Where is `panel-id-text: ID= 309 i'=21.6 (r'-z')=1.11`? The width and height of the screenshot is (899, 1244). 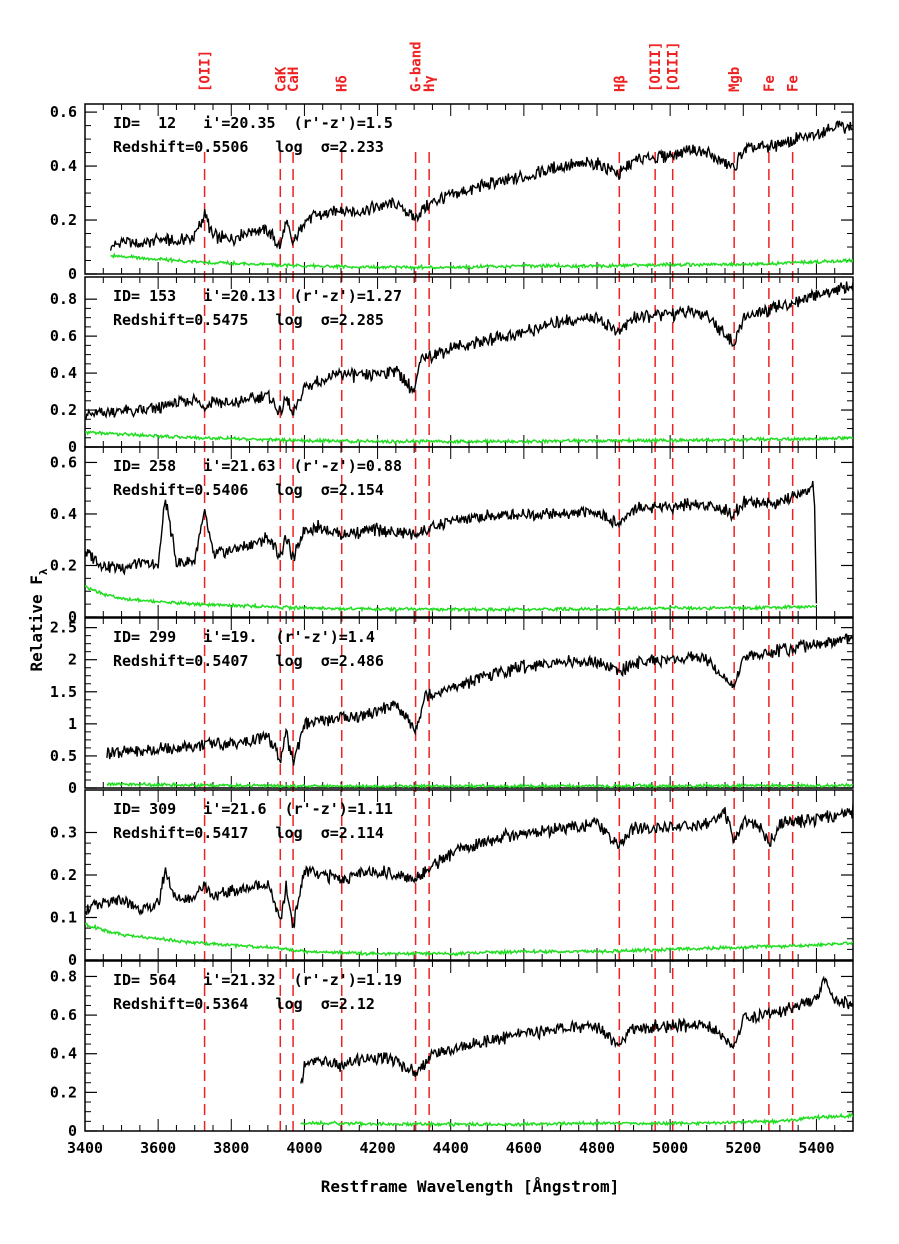 panel-id-text: ID= 309 i'=21.6 (r'-z')=1.11 is located at coordinates (253, 809).